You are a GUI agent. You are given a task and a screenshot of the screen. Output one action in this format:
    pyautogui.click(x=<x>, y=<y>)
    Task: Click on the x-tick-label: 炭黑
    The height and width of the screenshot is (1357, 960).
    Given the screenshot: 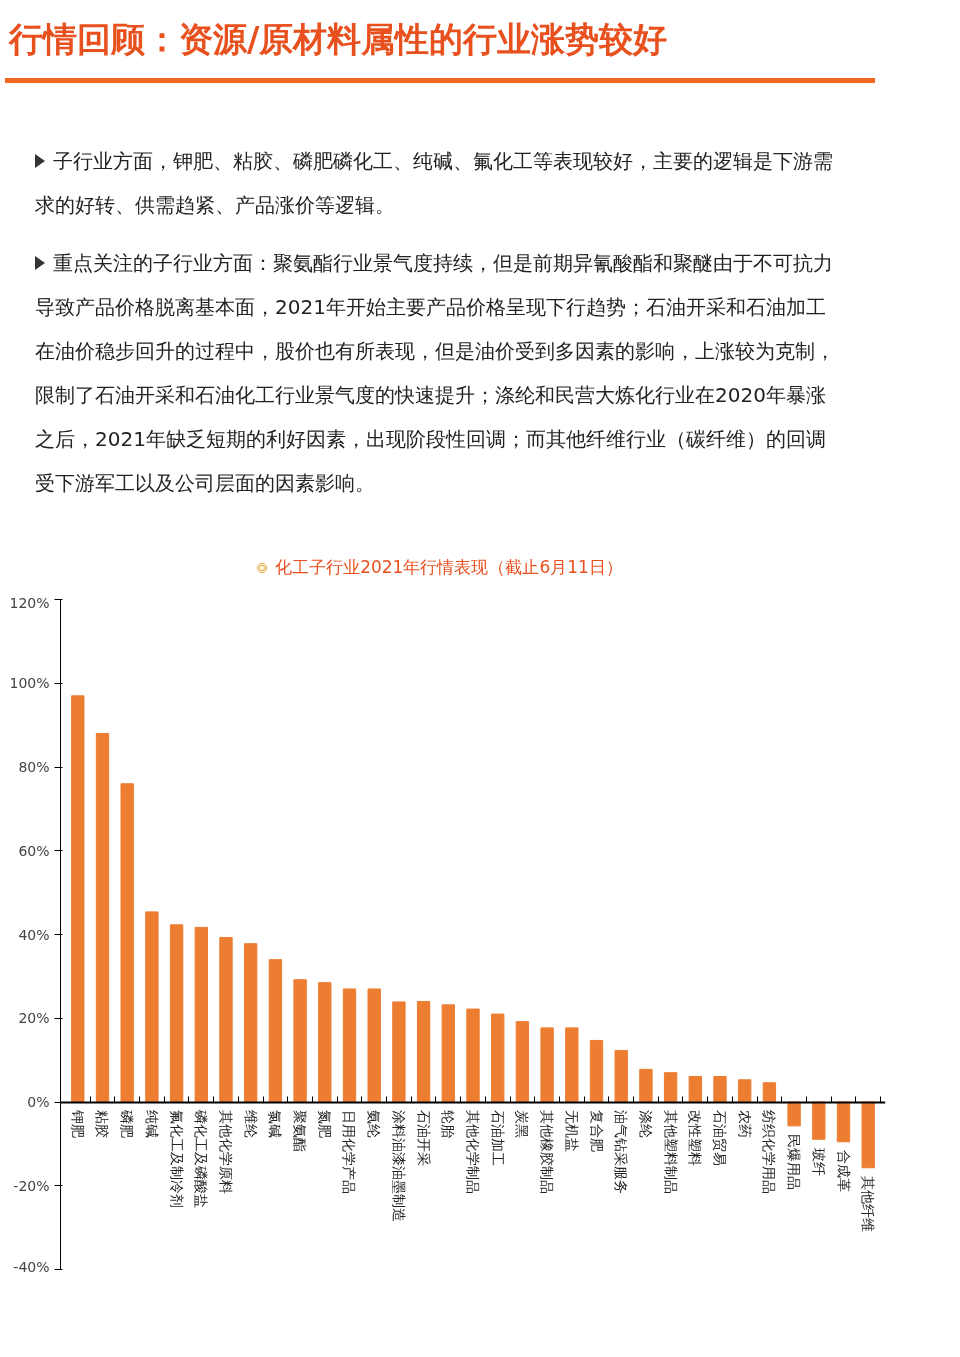 What is the action you would take?
    pyautogui.click(x=522, y=1124)
    